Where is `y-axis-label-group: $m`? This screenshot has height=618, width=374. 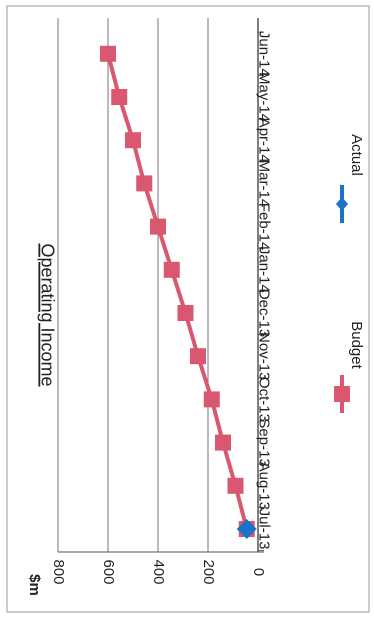 y-axis-label-group: $m is located at coordinates (34, 585).